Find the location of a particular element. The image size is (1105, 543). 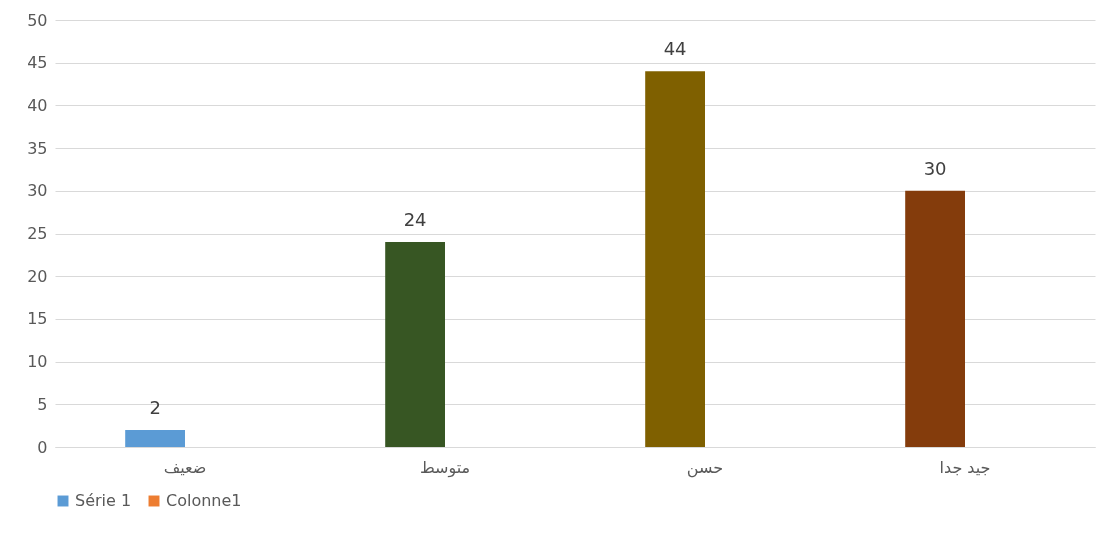

y-tick-label: 45 is located at coordinates (37, 63).